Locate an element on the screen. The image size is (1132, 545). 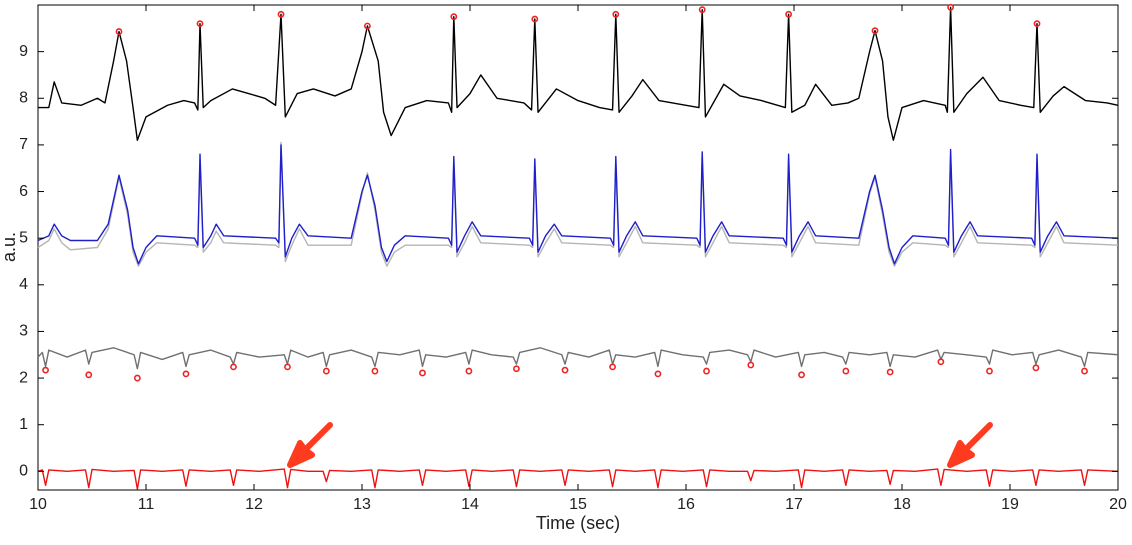
x-tick-label: 16 is located at coordinates (686, 504).